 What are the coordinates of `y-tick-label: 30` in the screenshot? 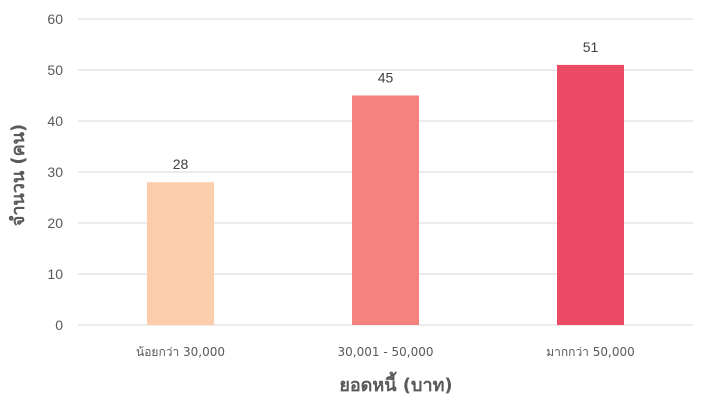 It's located at (55, 172).